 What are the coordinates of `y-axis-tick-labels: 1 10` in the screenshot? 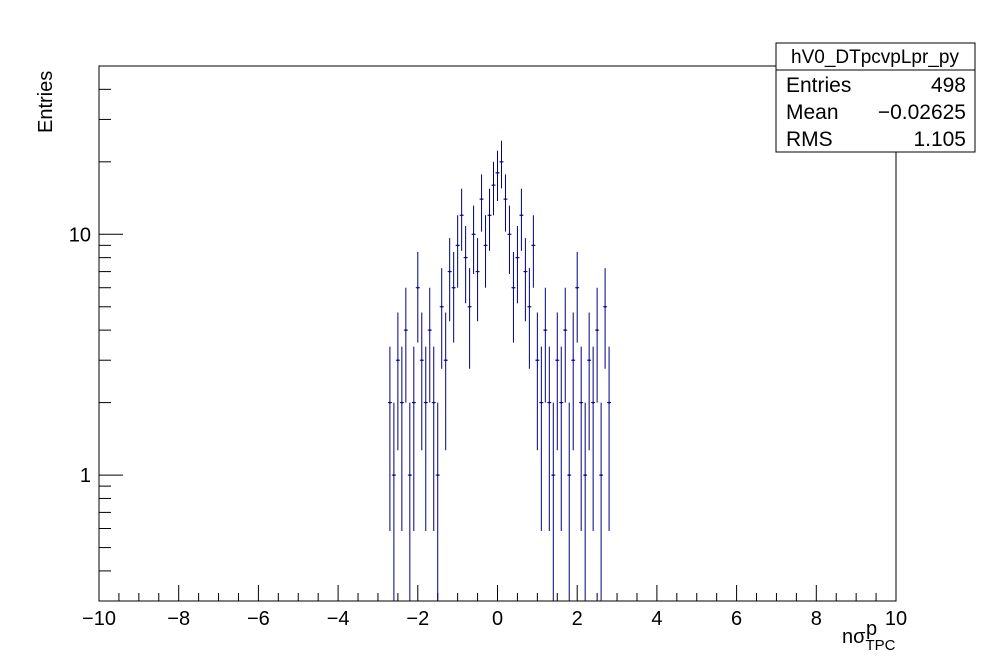 It's located at (80, 355).